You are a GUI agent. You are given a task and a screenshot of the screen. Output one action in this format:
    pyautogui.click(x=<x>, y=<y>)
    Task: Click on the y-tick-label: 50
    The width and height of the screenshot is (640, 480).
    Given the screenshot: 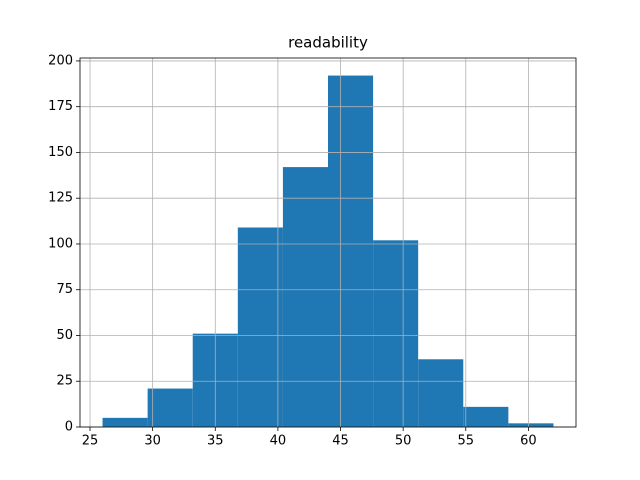 What is the action you would take?
    pyautogui.click(x=64, y=335)
    